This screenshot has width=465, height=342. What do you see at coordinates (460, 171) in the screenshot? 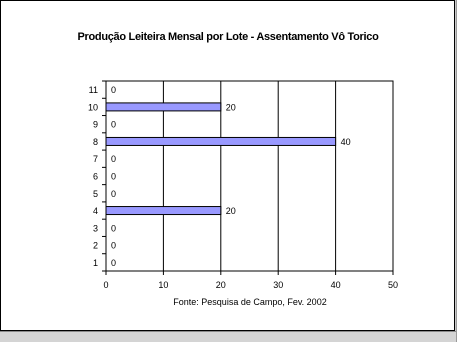
I see `scroll-edge` at bounding box center [460, 171].